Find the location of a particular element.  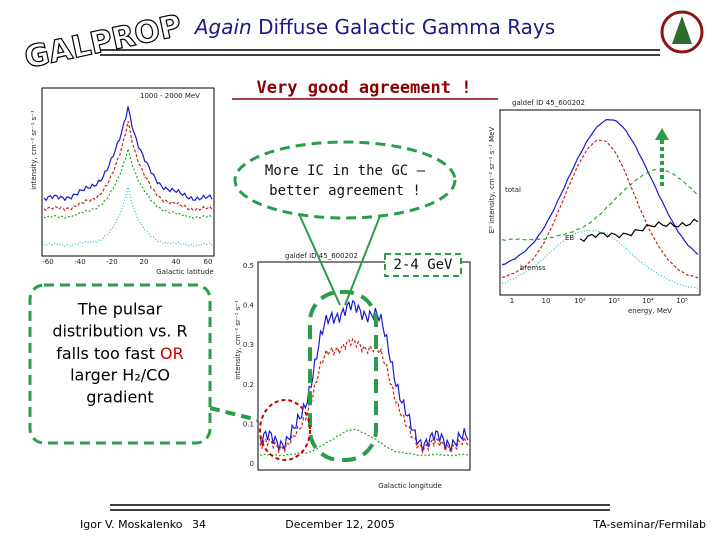

headline: Very good agreement ! is located at coordinates (364, 88).